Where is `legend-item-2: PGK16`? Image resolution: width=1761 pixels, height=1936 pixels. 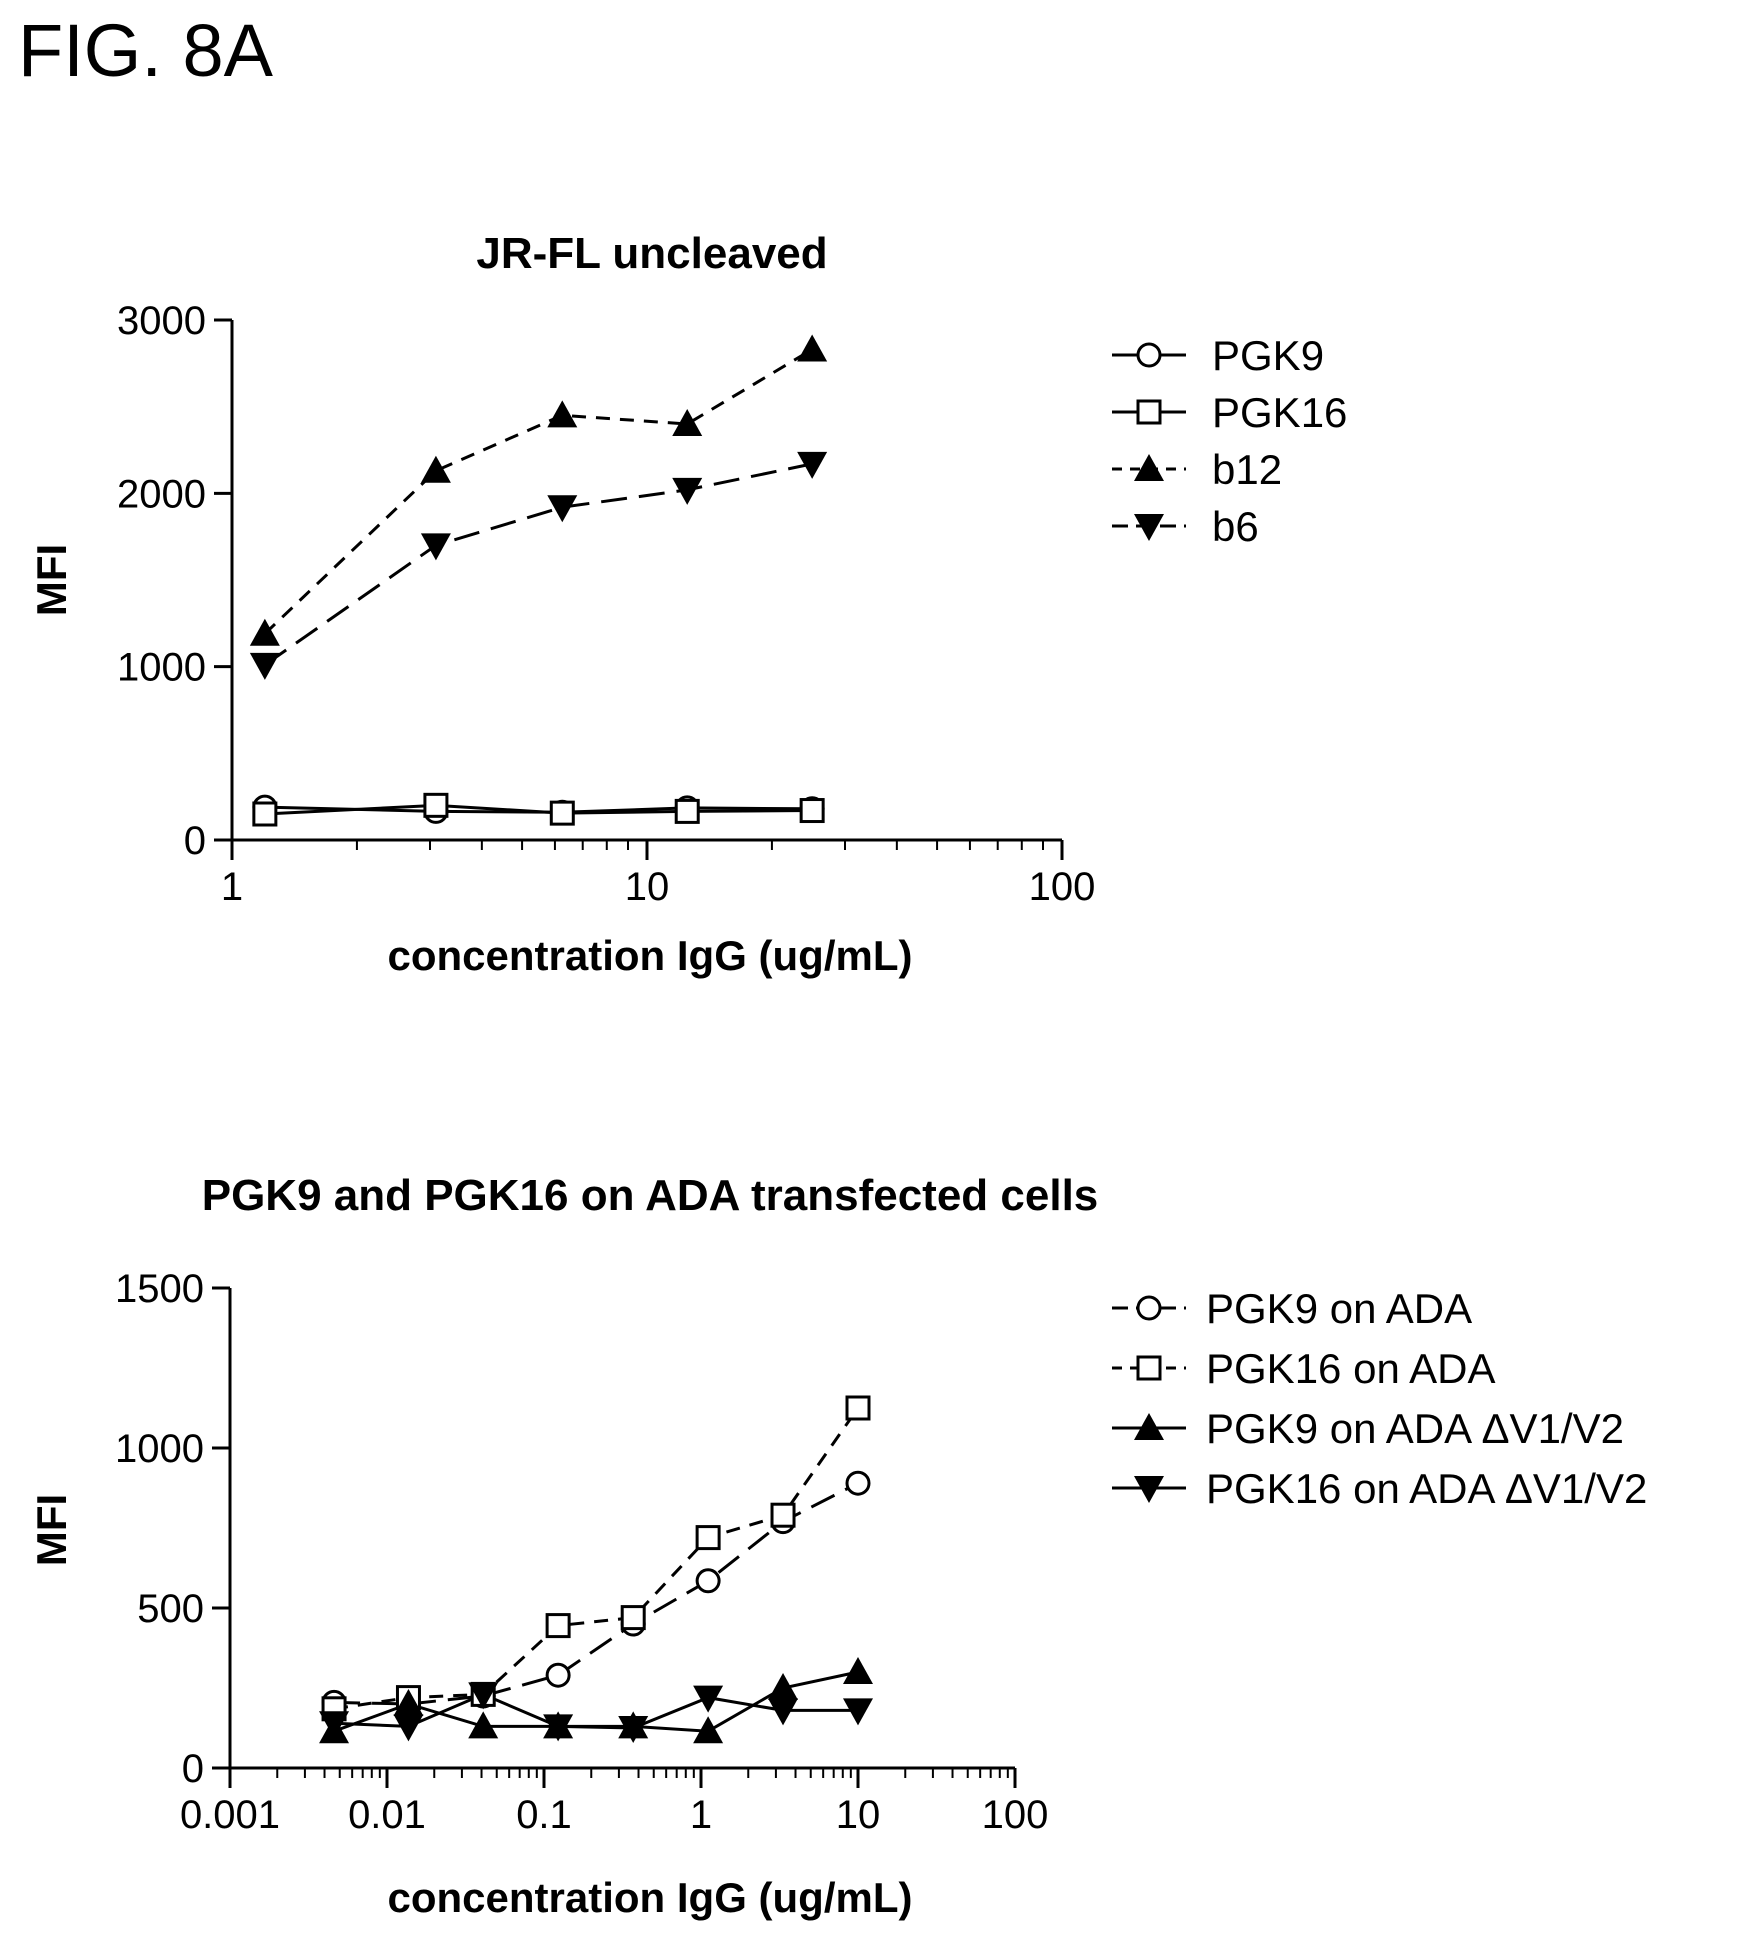 legend-item-2: PGK16 is located at coordinates (1229, 412).